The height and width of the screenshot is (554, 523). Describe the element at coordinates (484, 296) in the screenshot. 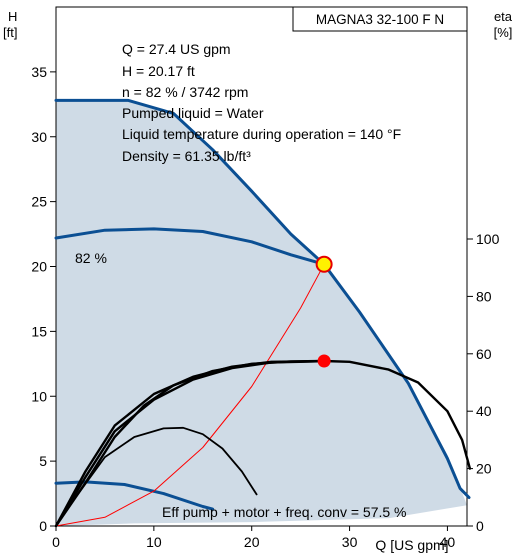

I see `right-tick-label: 80` at that location.